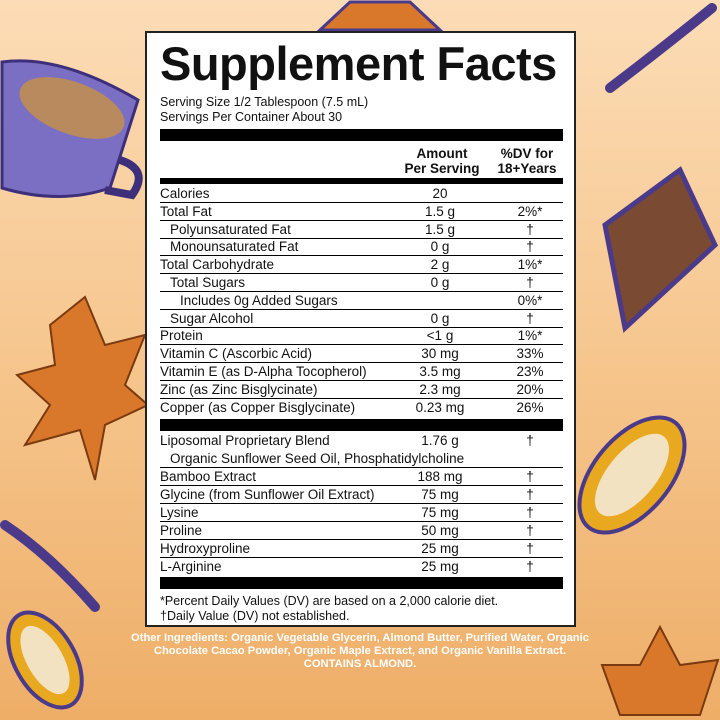 The height and width of the screenshot is (720, 720). Describe the element at coordinates (255, 616) in the screenshot. I see `footnote-dagger: †Daily Value (DV) not established.` at that location.